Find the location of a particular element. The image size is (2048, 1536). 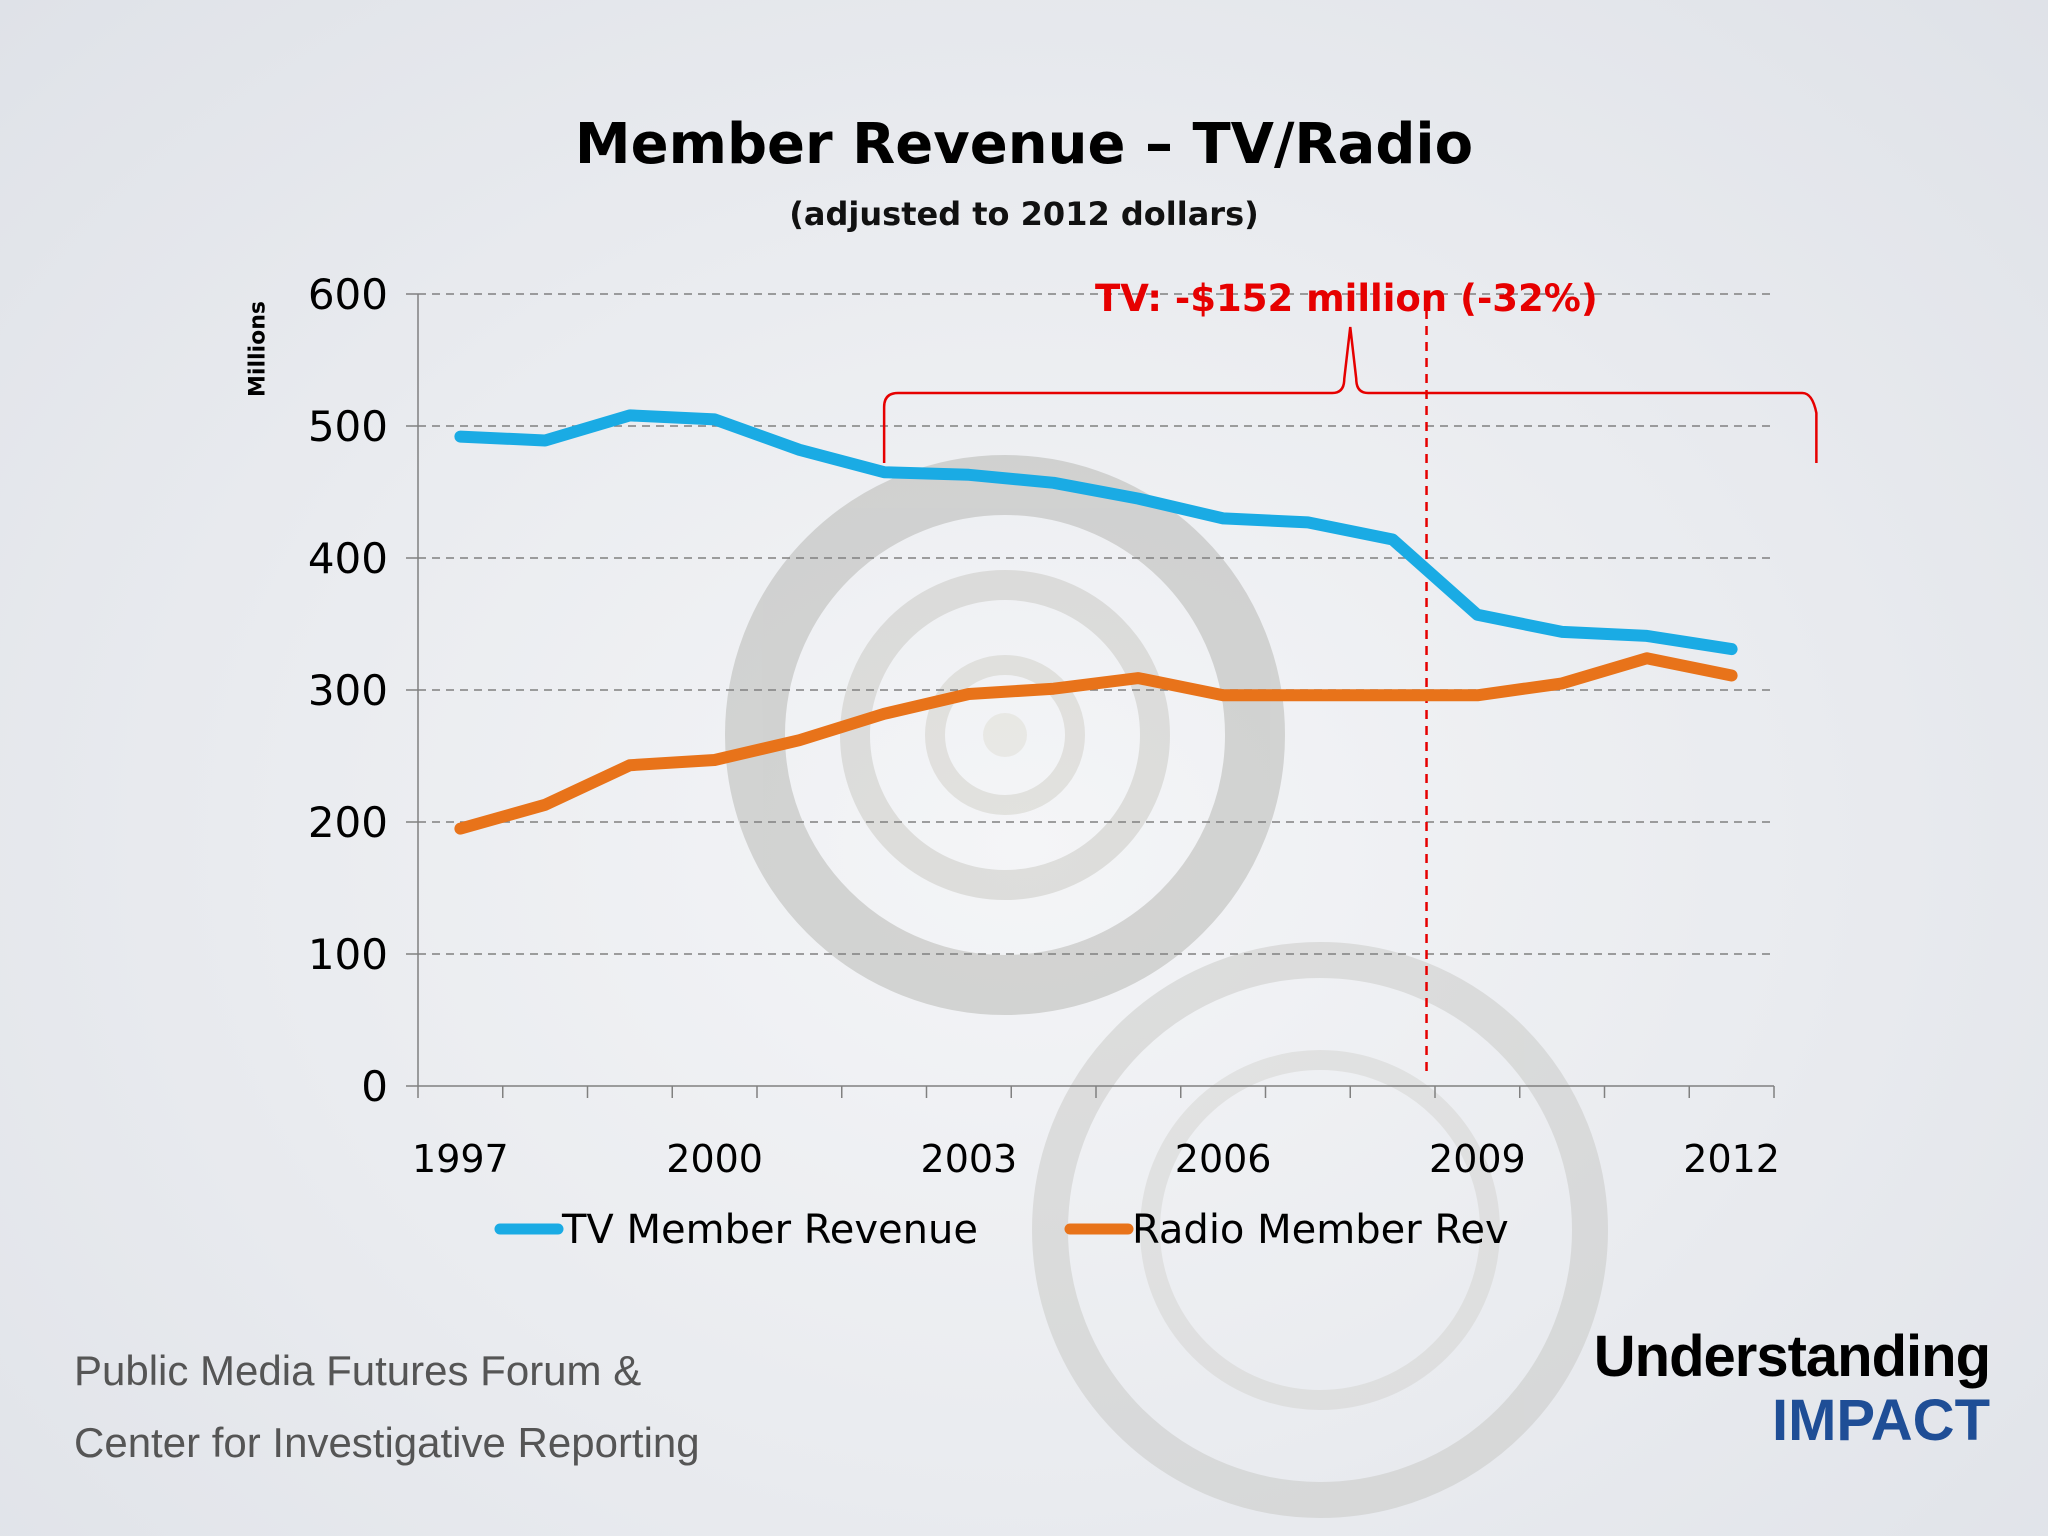

series-line-radio is located at coordinates (1096, 743).